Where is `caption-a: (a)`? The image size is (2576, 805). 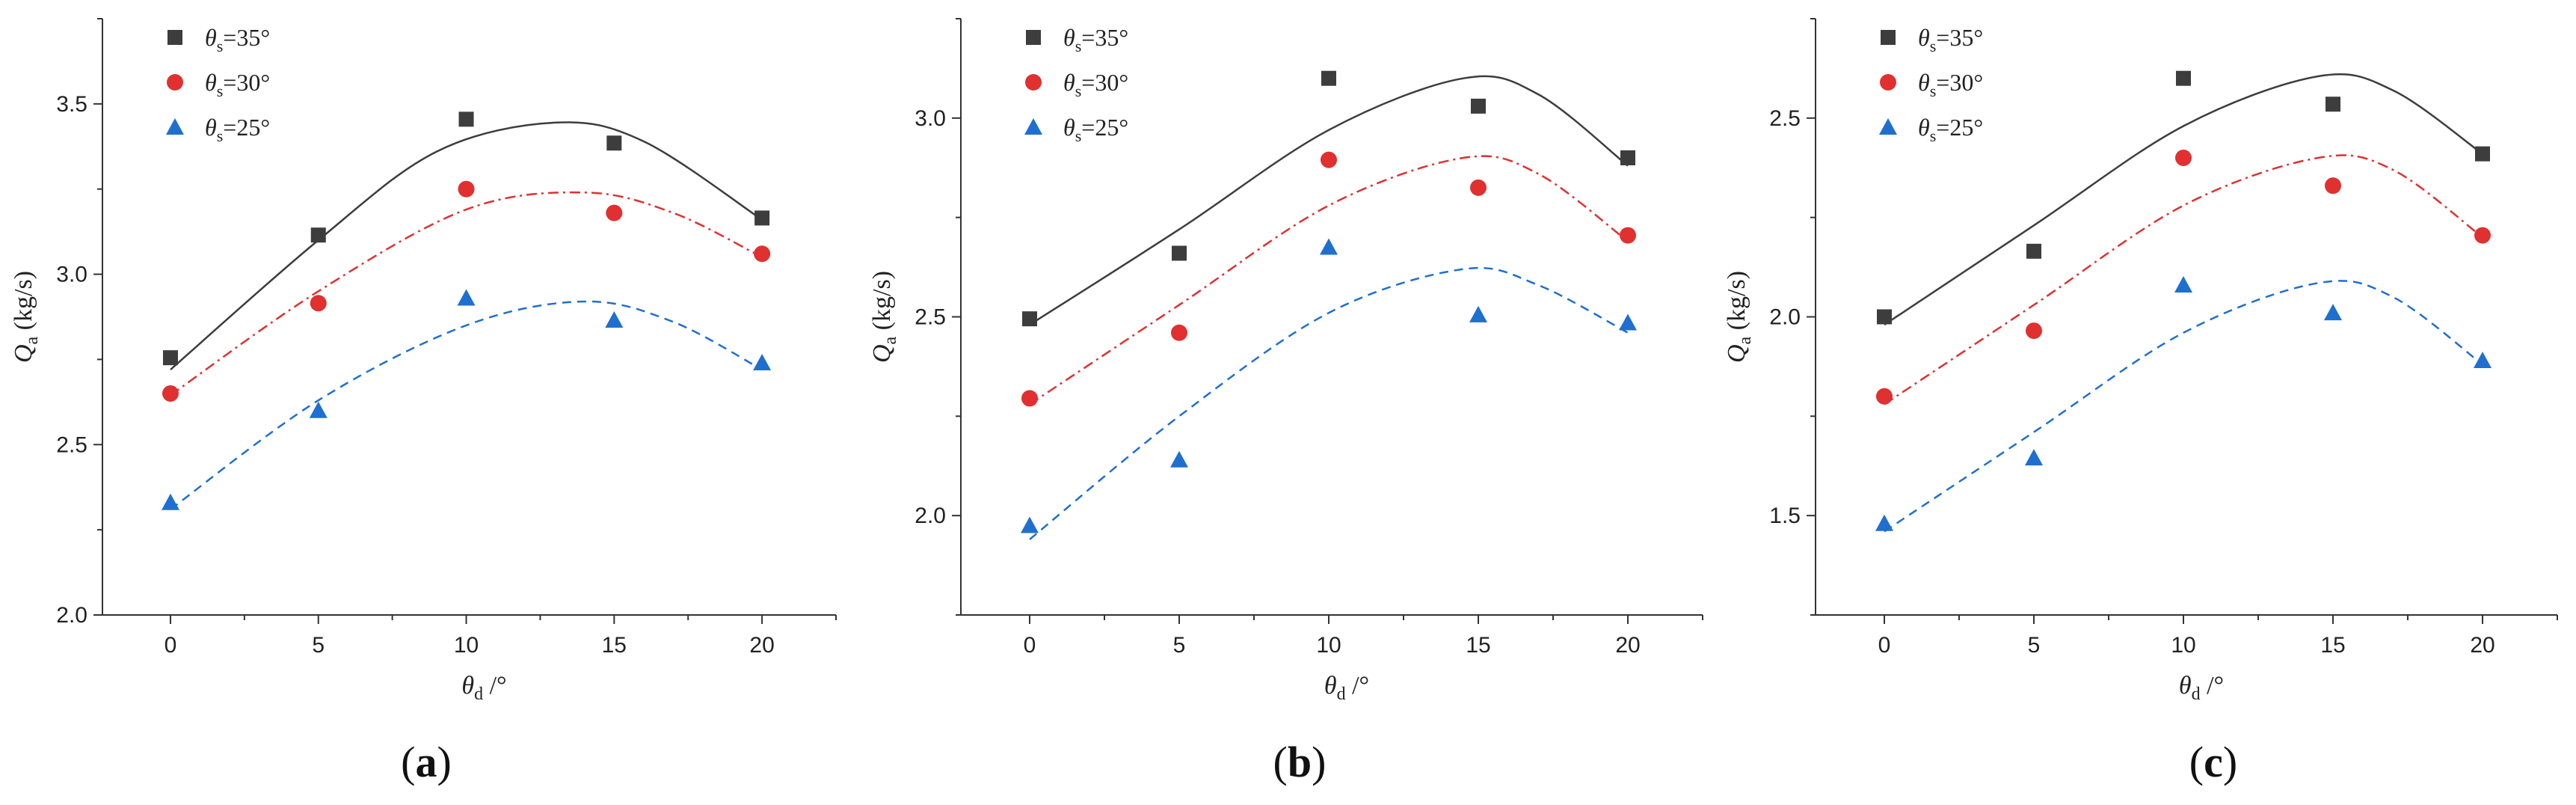
caption-a: (a) is located at coordinates (426, 762).